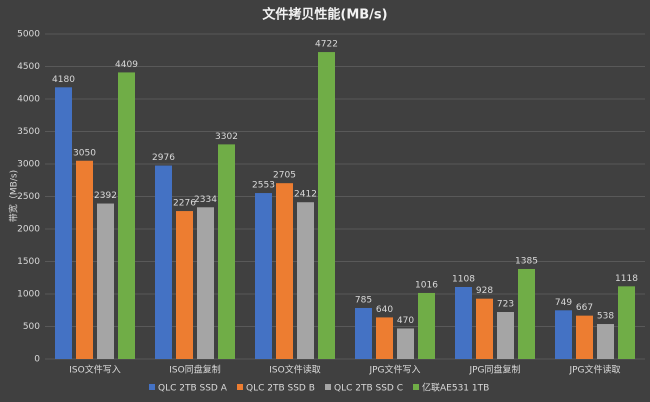 The image size is (650, 402). I want to click on chart-title: 文件拷贝性能(MB/s), so click(324, 15).